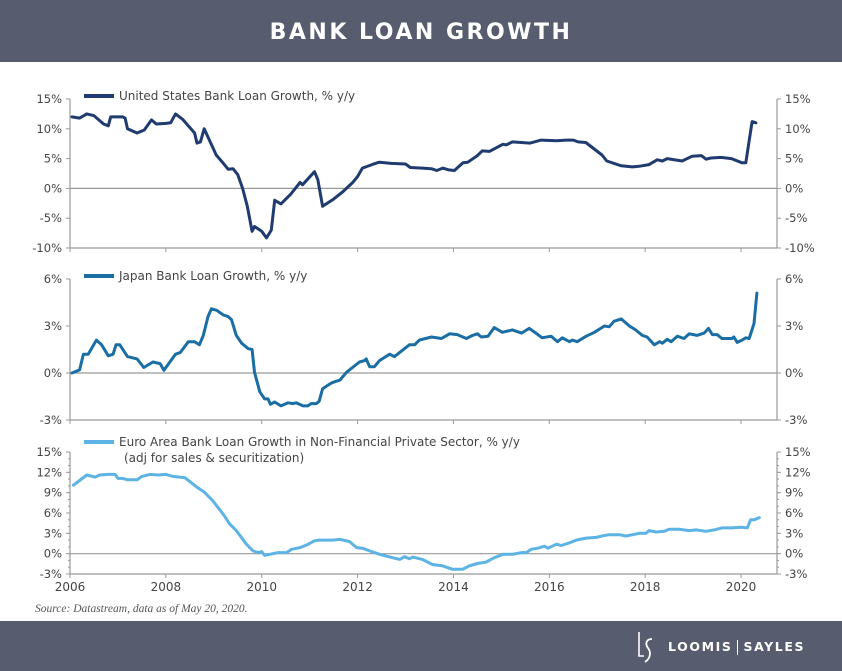 The height and width of the screenshot is (671, 842). I want to click on y-tick-label-right: 5%, so click(794, 159).